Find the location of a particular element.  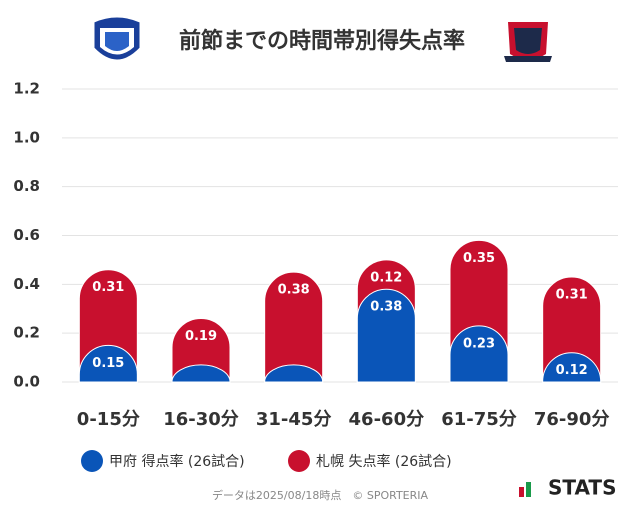

x-tick-label: 0-15分 is located at coordinates (108, 419).